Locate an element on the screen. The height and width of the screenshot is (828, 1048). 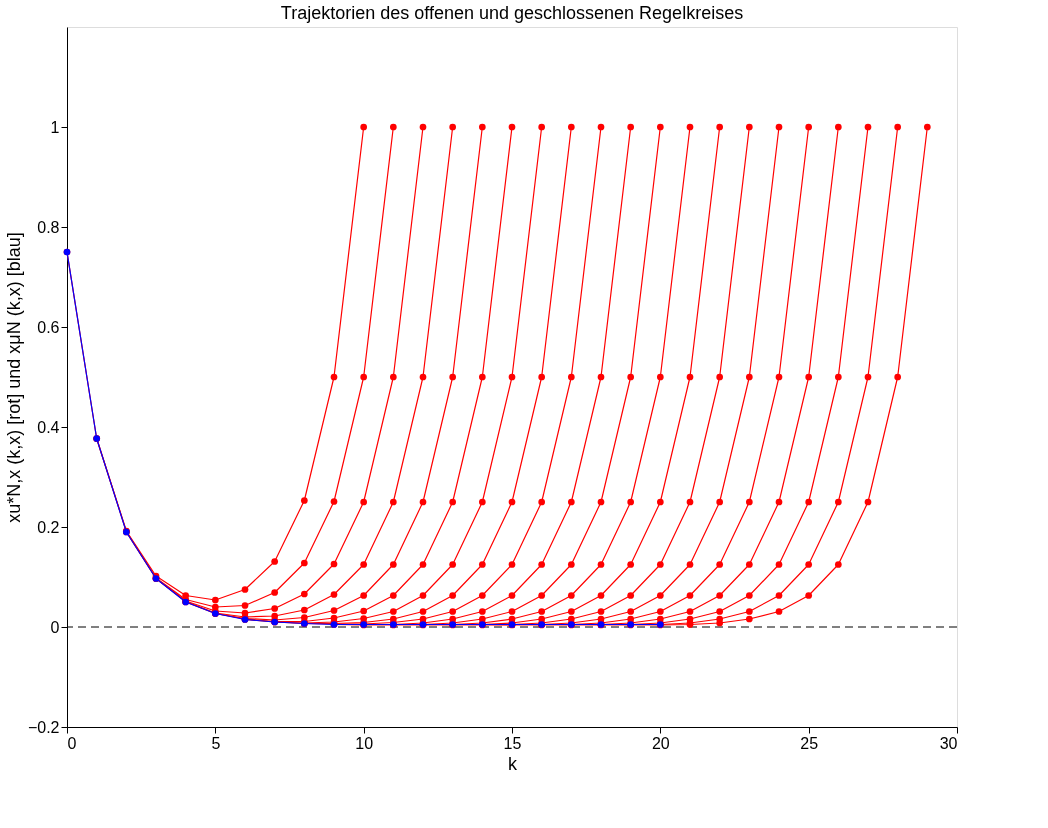
y-tick-label: 0.6 is located at coordinates (48, 327).